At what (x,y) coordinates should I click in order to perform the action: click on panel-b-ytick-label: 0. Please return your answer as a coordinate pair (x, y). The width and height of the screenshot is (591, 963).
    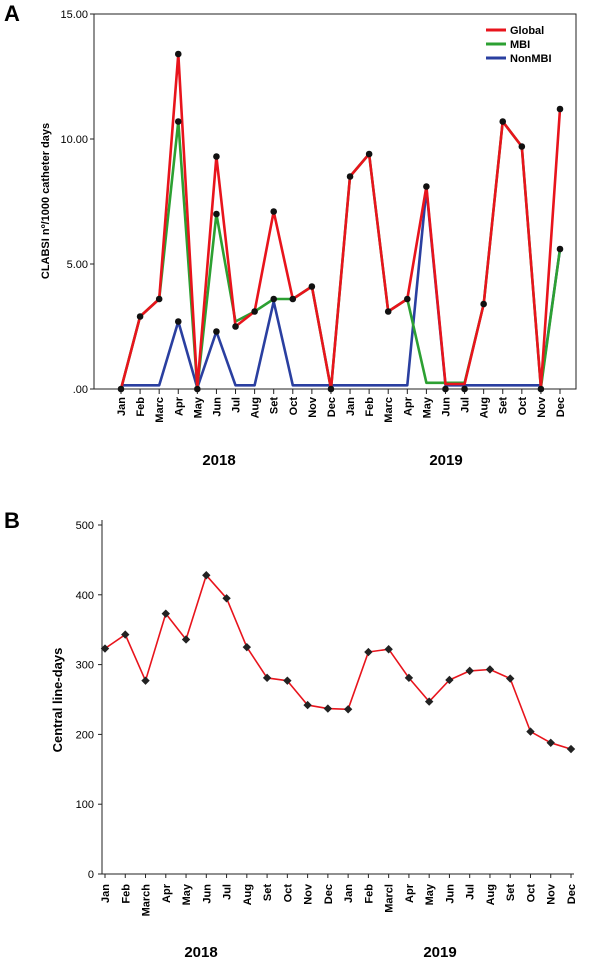
    Looking at the image, I should click on (91, 875).